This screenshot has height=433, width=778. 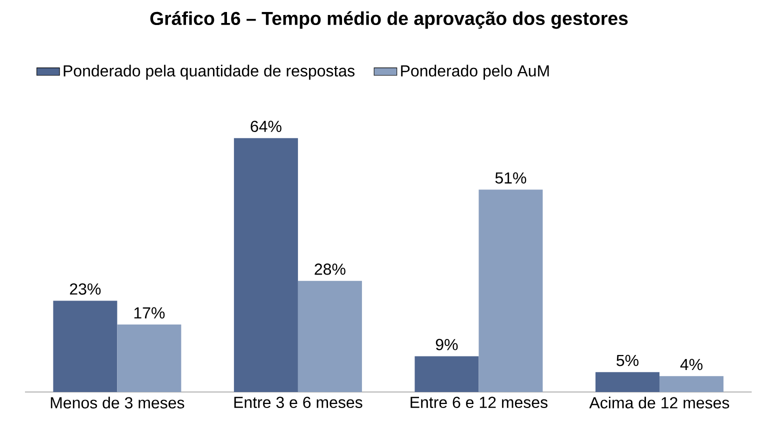 I want to click on data-label: 28%, so click(x=330, y=269).